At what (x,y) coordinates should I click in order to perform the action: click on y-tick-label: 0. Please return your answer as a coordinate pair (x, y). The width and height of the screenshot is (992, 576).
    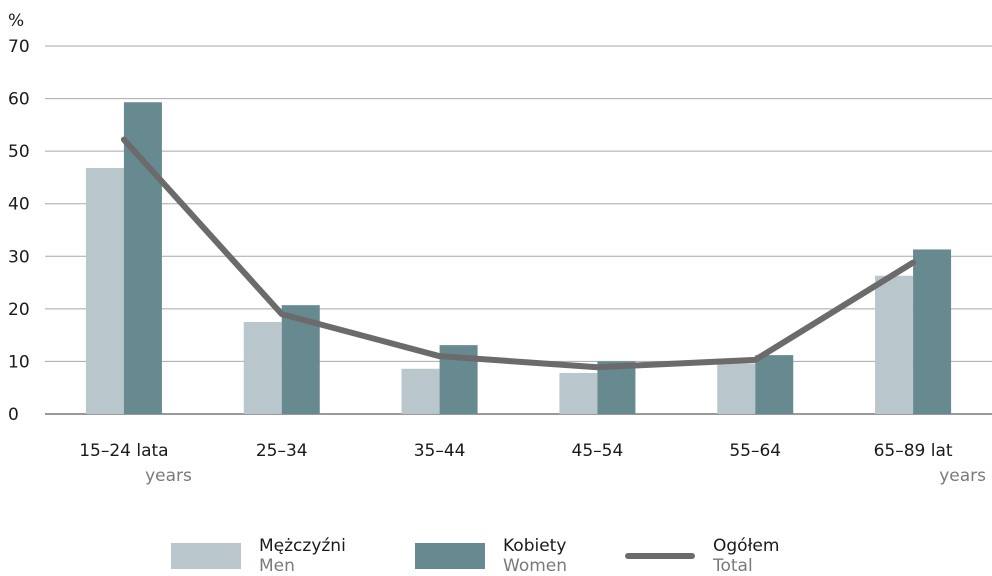
    Looking at the image, I should click on (13, 415).